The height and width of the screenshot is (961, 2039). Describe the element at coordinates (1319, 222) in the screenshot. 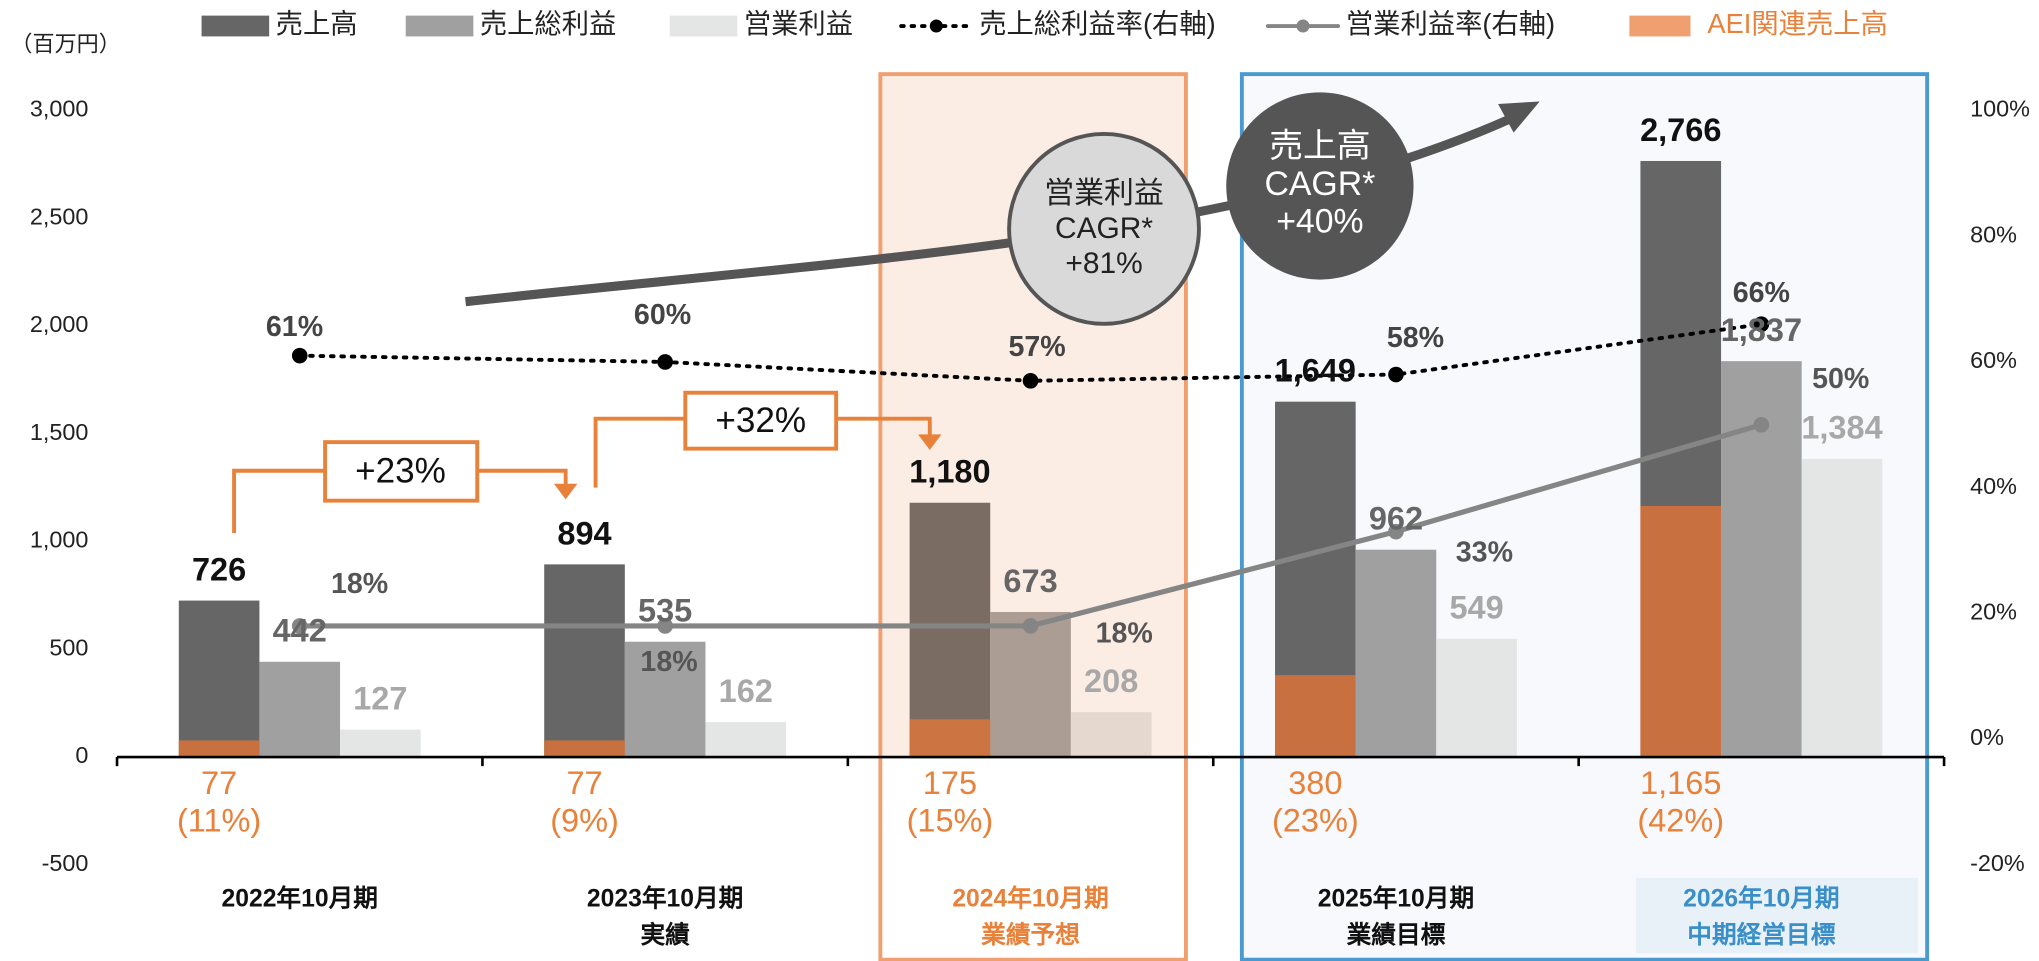

I see `cagr-text: +40%` at that location.